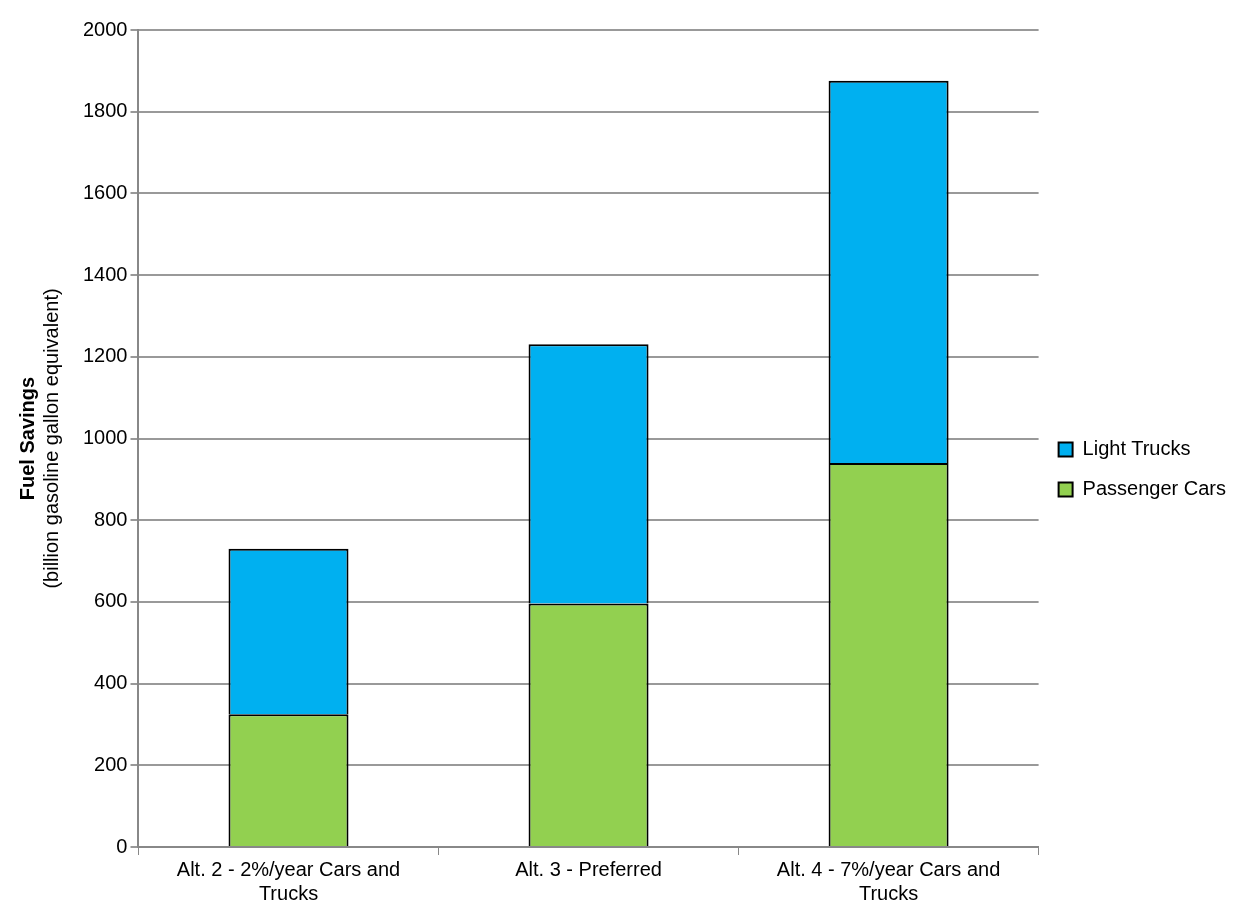  I want to click on x-tick-label: Alt. 3 - Preferred, so click(588, 868).